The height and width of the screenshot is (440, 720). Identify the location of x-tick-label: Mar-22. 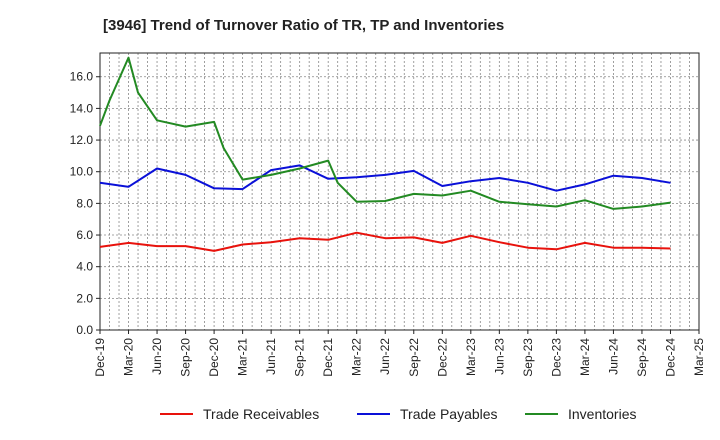
(357, 357).